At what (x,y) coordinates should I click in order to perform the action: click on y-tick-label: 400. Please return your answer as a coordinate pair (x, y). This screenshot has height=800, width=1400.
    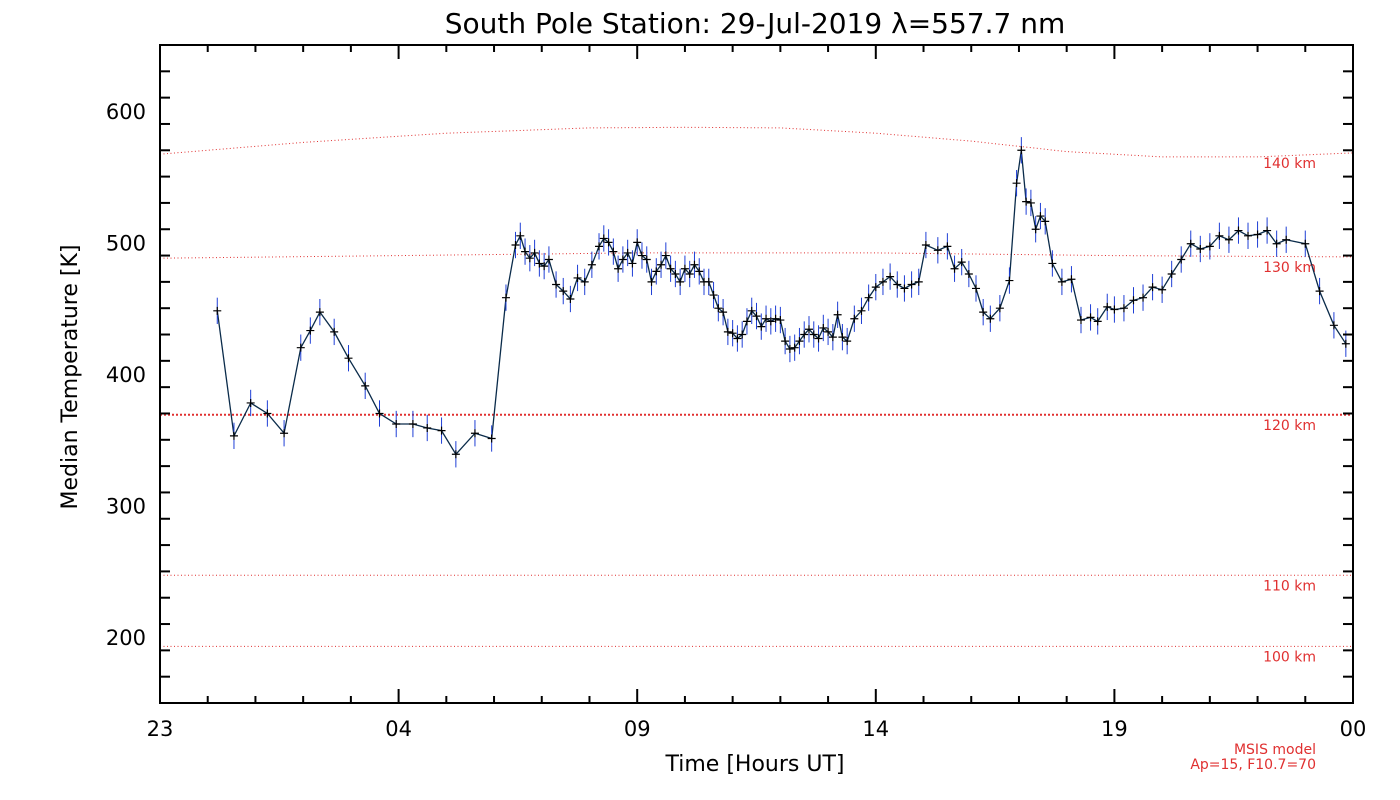
    Looking at the image, I should click on (126, 375).